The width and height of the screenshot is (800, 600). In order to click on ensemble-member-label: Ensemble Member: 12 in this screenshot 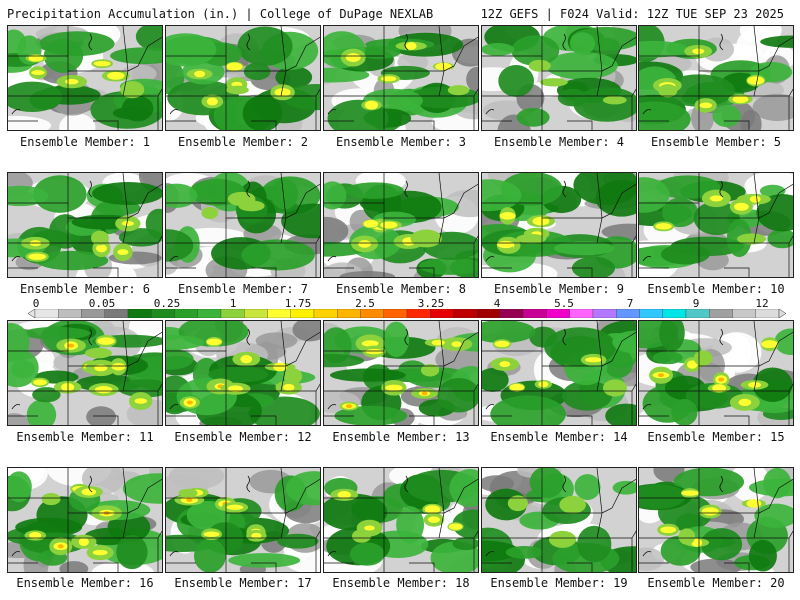, I will do `click(243, 437)`.